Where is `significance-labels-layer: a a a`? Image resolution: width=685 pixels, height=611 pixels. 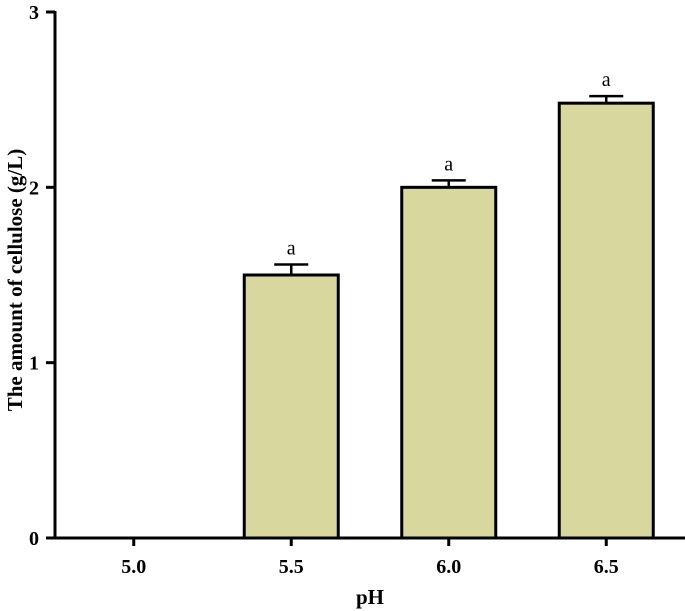 significance-labels-layer: a a a is located at coordinates (449, 164).